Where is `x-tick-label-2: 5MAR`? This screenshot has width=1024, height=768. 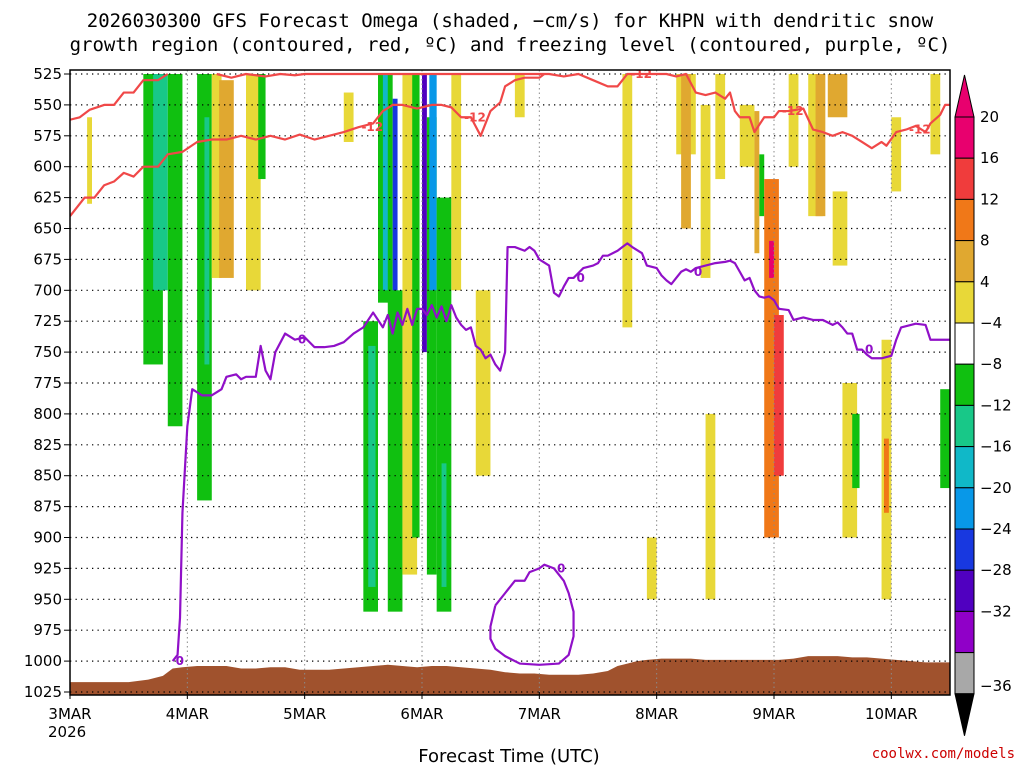
x-tick-label-2: 5MAR is located at coordinates (304, 714).